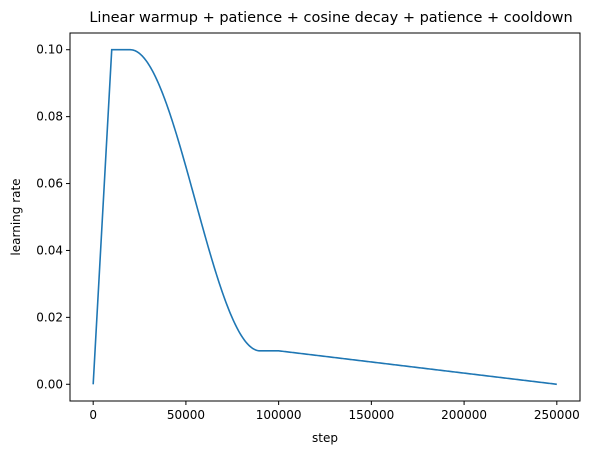 The width and height of the screenshot is (604, 455). I want to click on y-tick-label: 0.06, so click(49, 184).